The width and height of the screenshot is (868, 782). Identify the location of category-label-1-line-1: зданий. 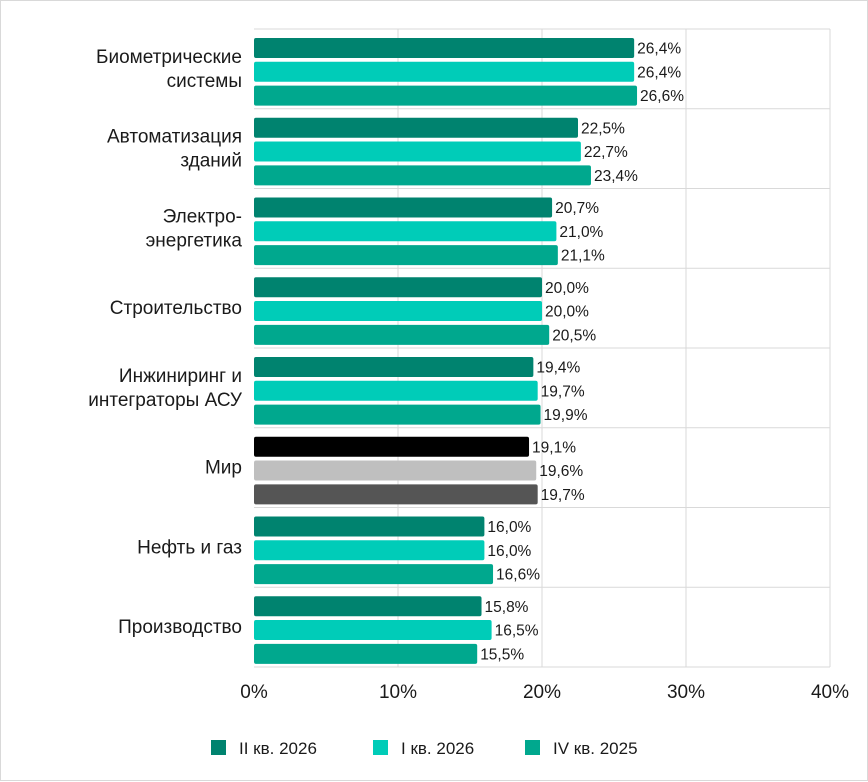
(211, 161).